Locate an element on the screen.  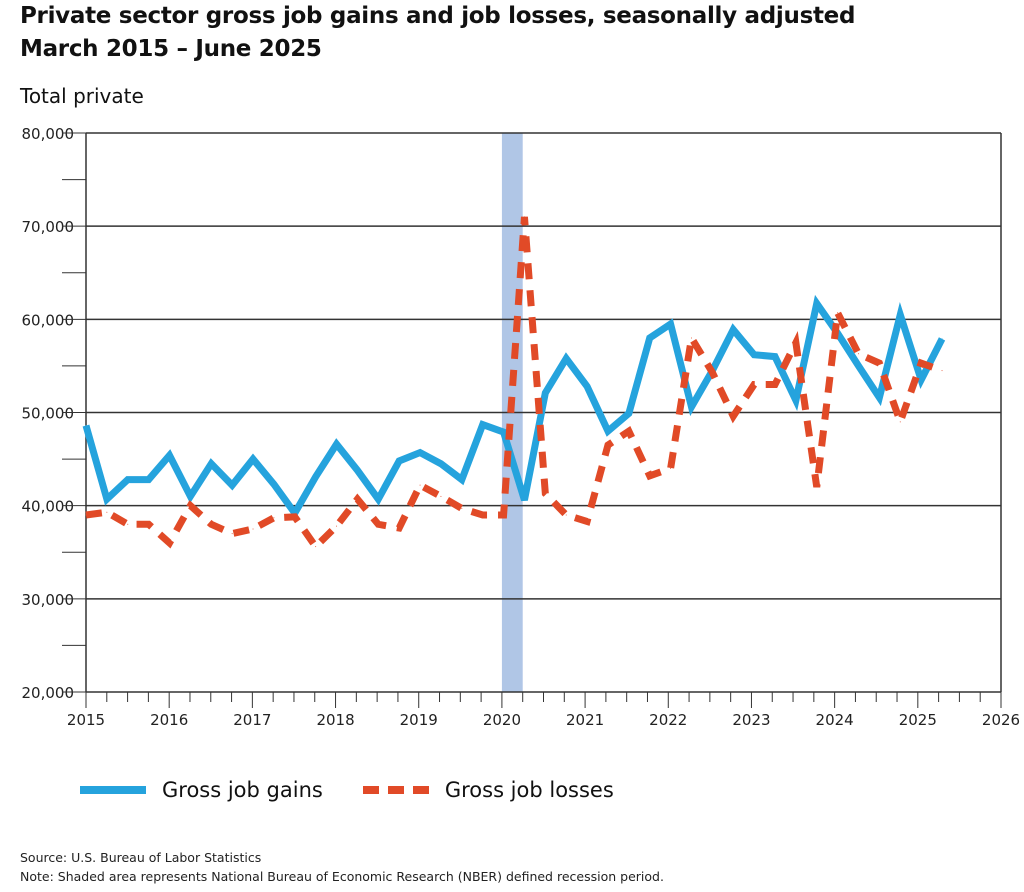
legend-swatch-losses is located at coordinates (395, 790).